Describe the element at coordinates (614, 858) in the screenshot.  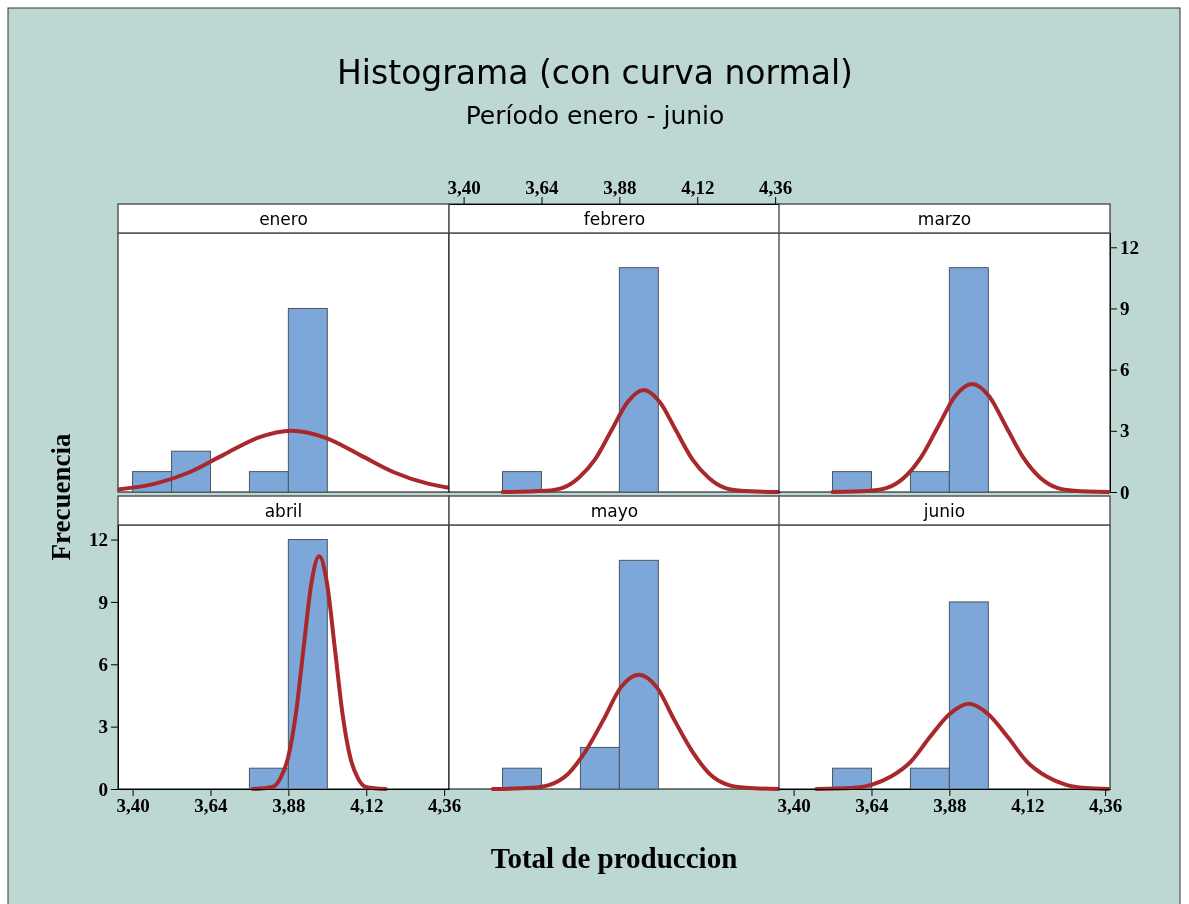
I see `x-axis-title: Total de produccion` at that location.